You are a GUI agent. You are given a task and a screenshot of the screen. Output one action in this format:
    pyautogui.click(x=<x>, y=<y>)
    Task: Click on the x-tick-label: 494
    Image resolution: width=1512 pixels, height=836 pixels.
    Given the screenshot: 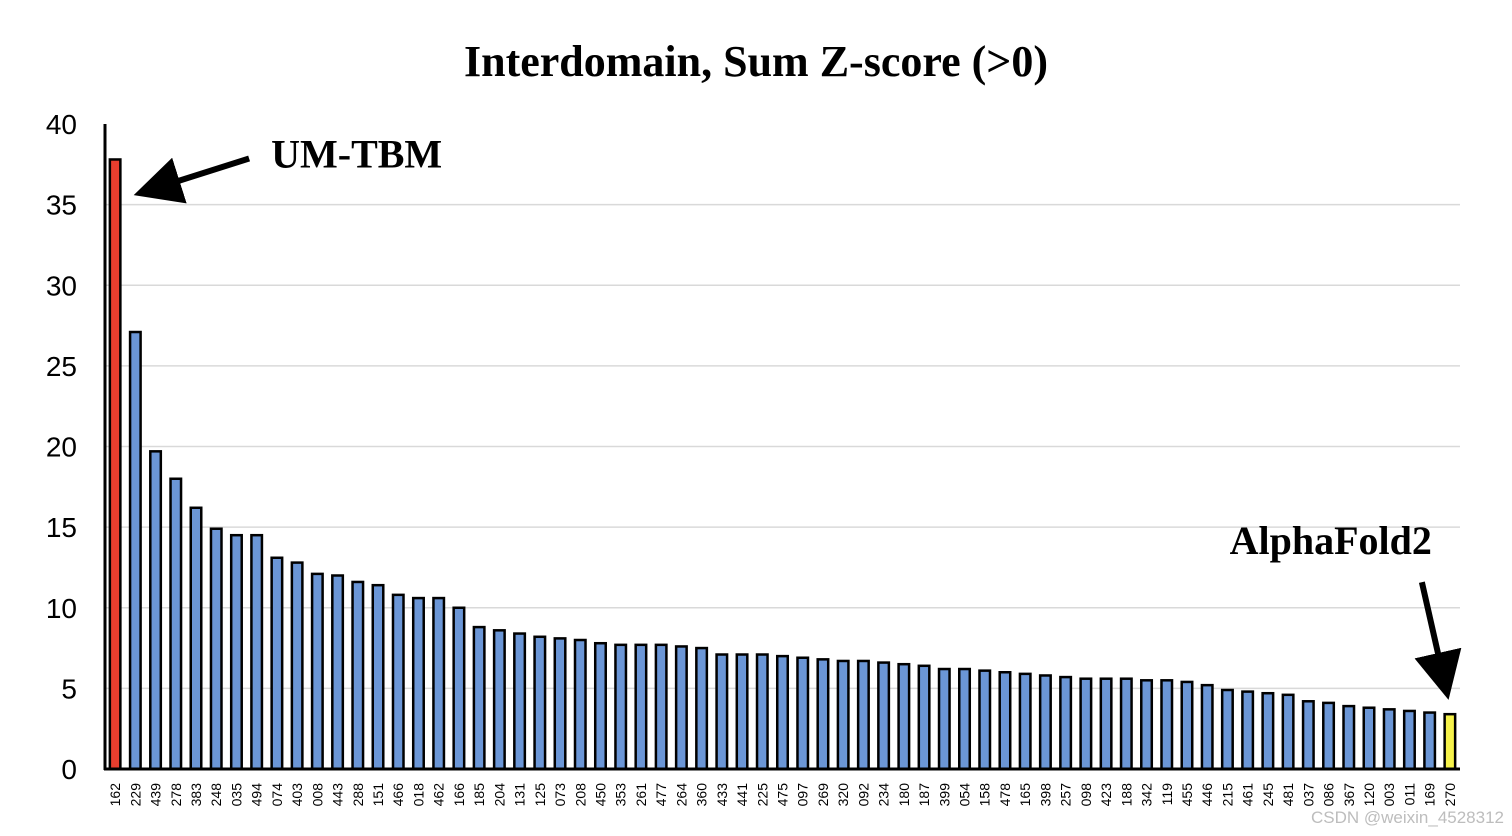 What is the action you would take?
    pyautogui.click(x=257, y=795)
    